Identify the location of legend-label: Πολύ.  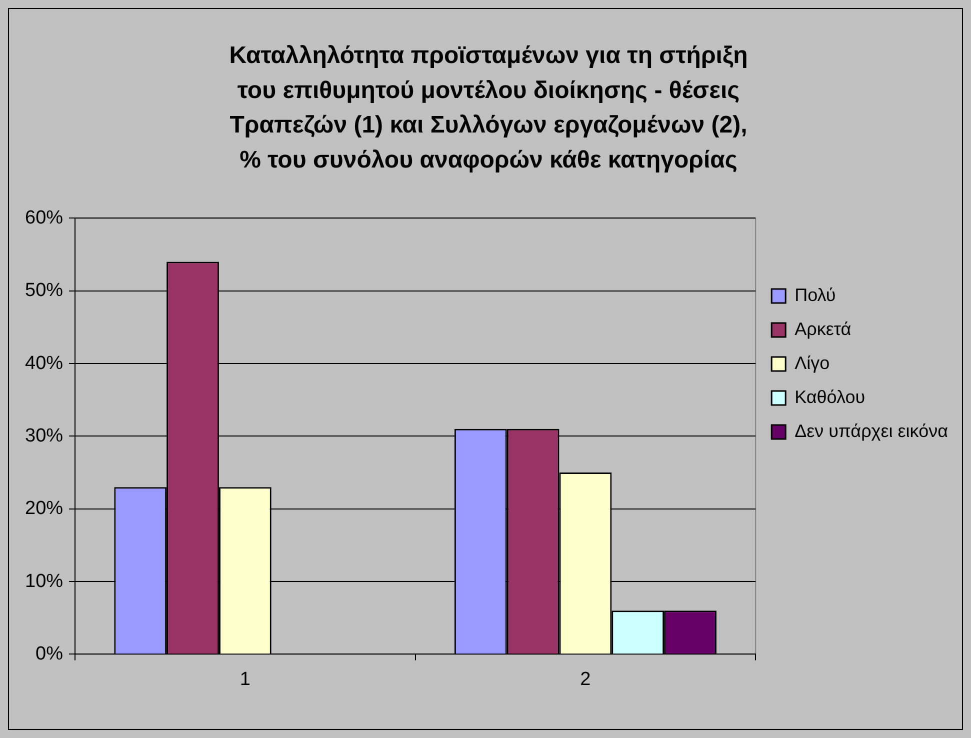
(815, 294).